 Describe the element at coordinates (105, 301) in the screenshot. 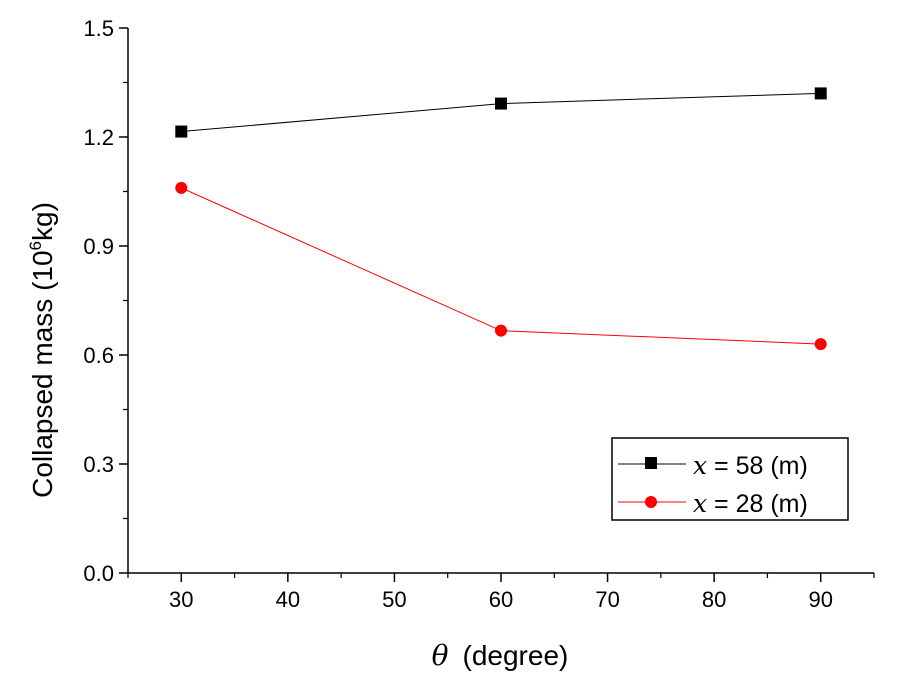

I see `y-axis-ticks: 0.0 0.3 0.6 0.9 1.2 1.5` at that location.